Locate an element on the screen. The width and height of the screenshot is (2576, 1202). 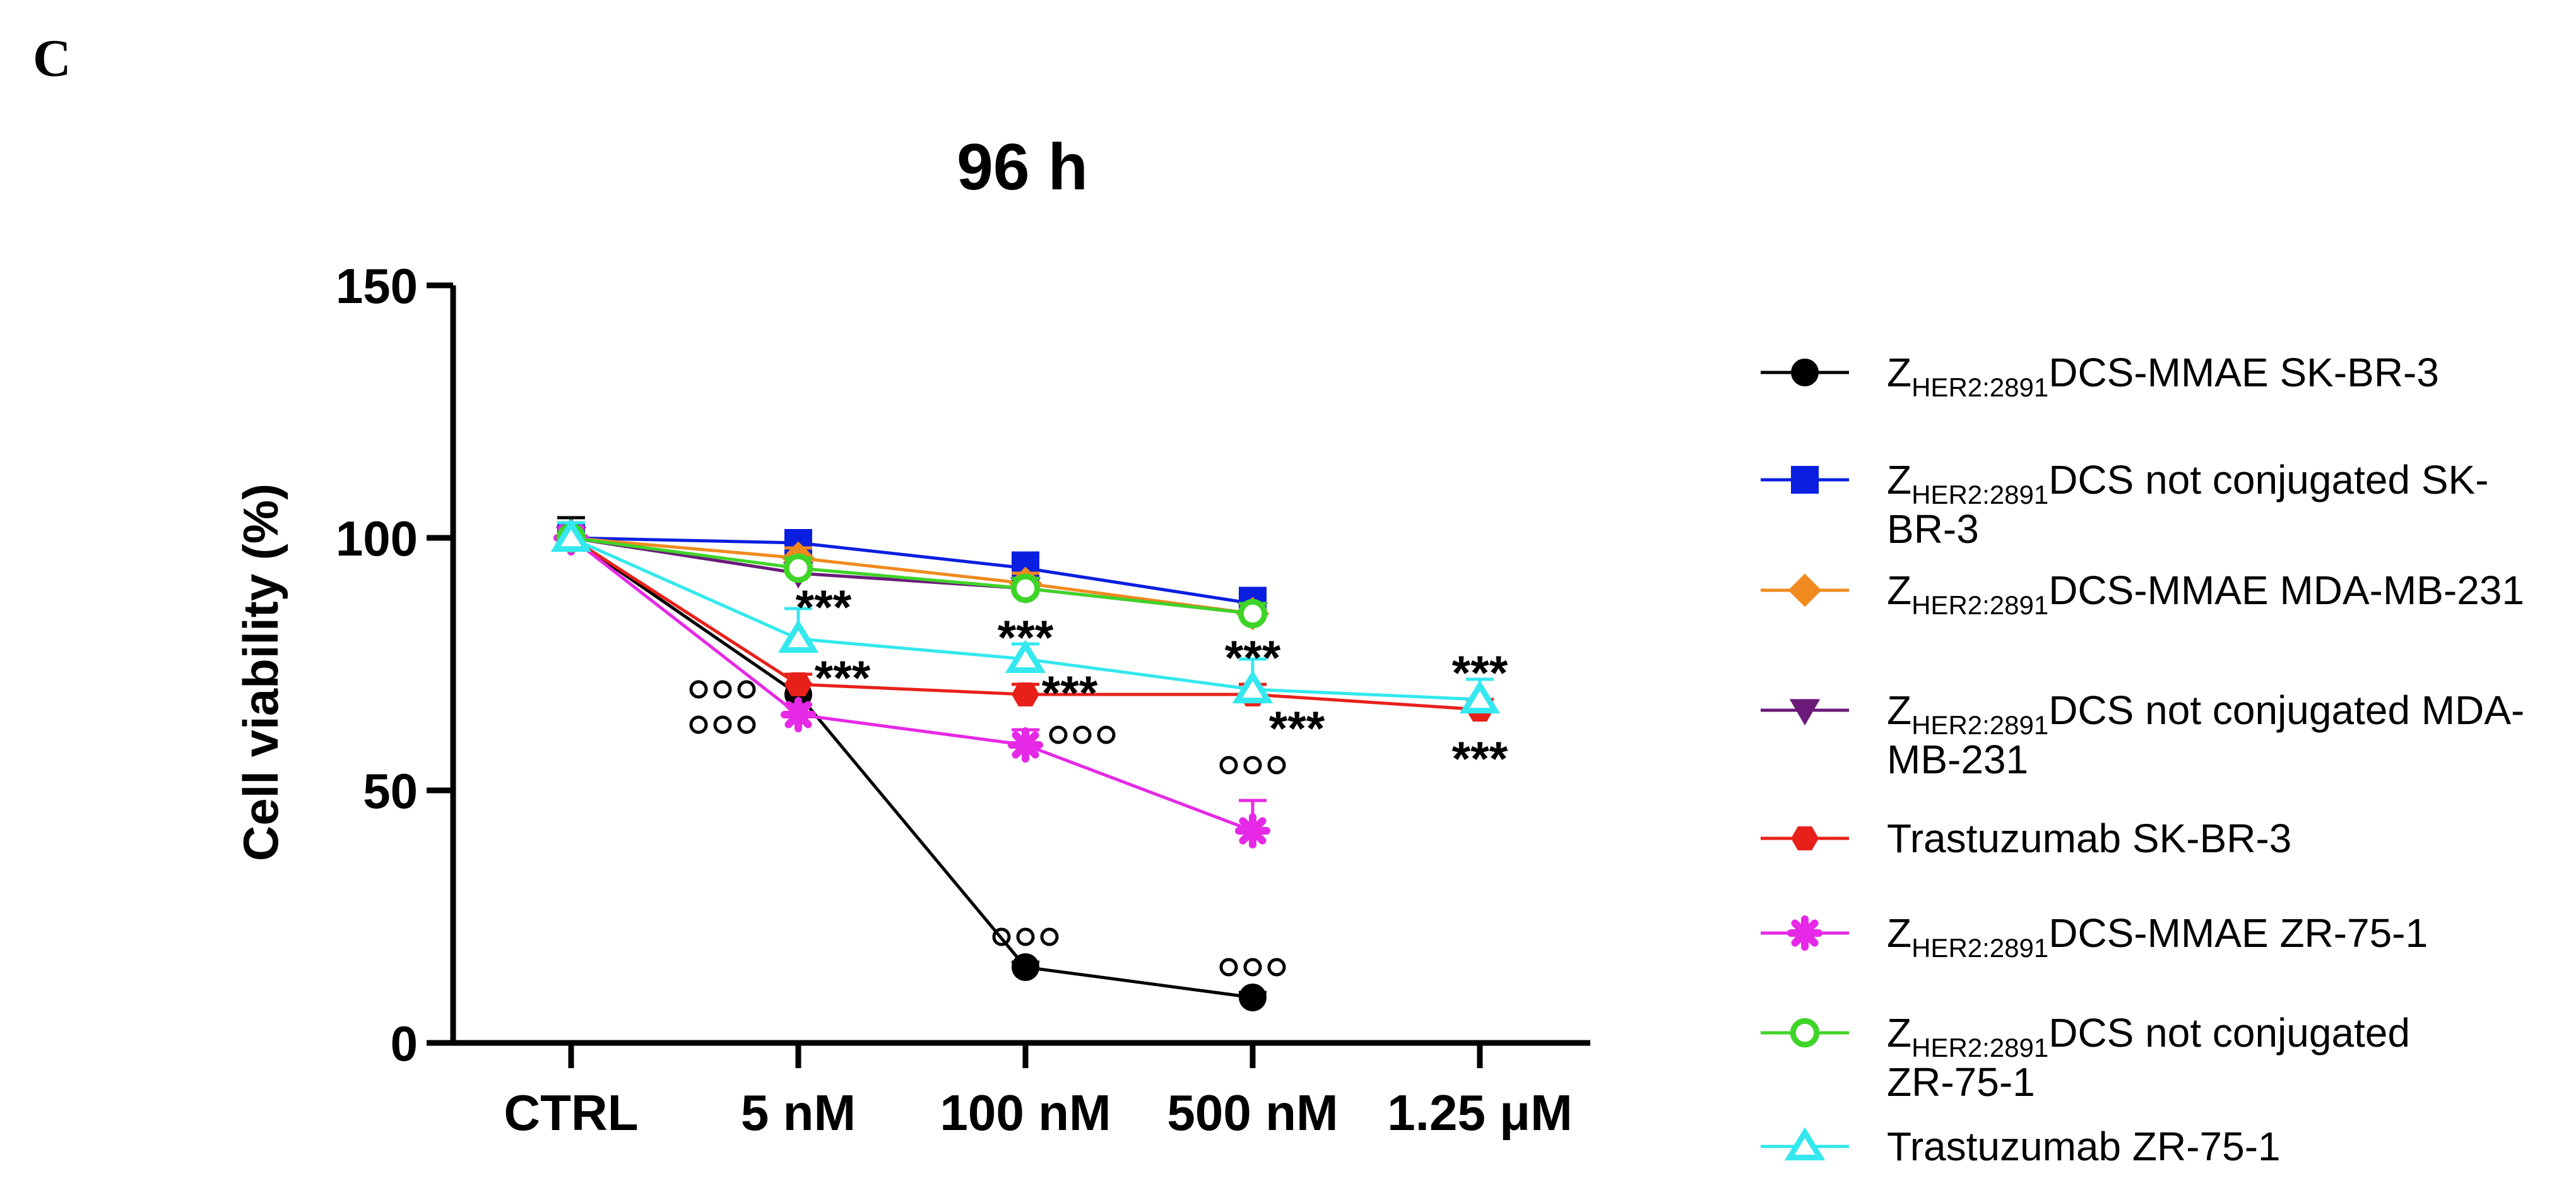
legend-label: ZHER2:2891DCS not conjugated SK- is located at coordinates (2188, 483).